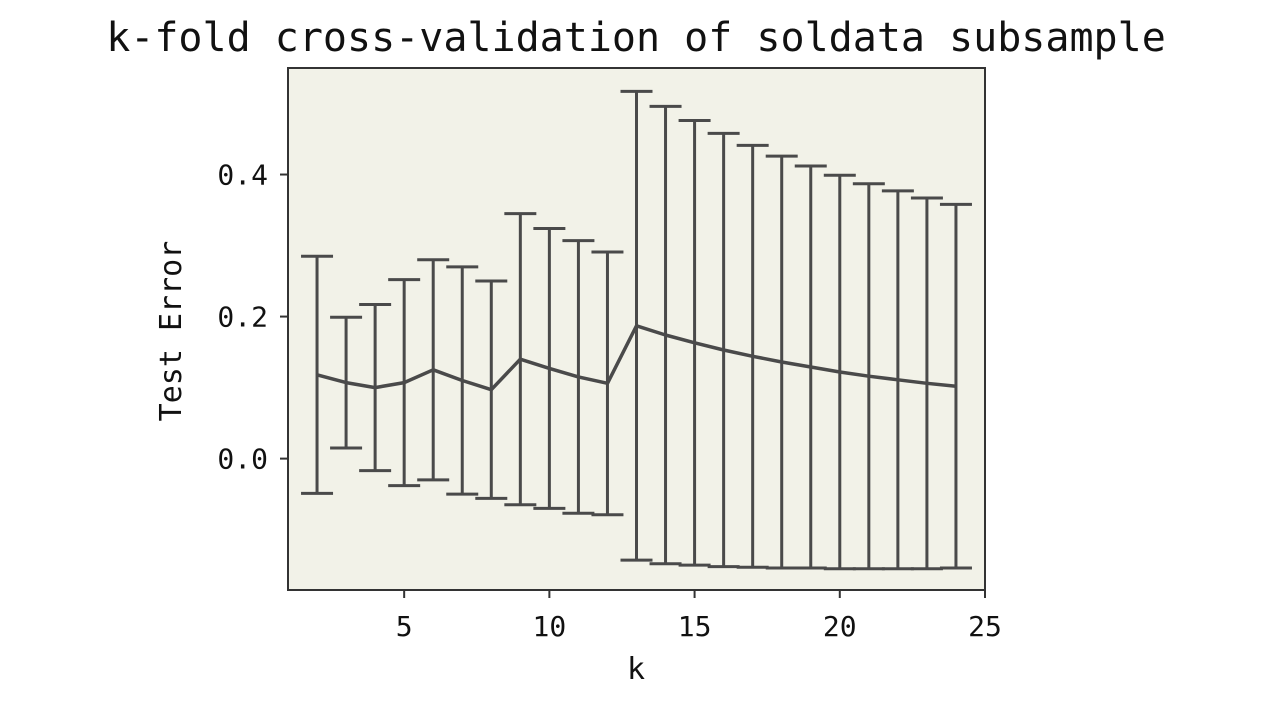  What do you see at coordinates (242, 459) in the screenshot?
I see `y-tick-label: 0.0` at bounding box center [242, 459].